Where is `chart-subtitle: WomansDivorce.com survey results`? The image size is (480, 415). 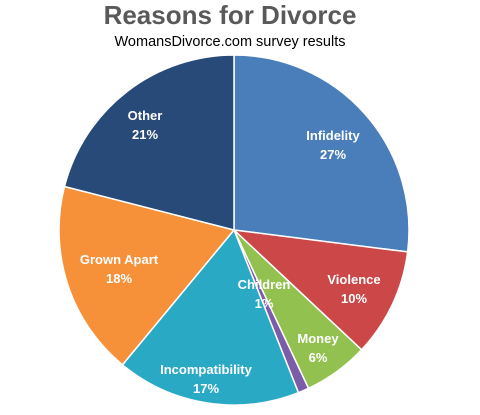
chart-subtitle: WomansDivorce.com survey results is located at coordinates (230, 42).